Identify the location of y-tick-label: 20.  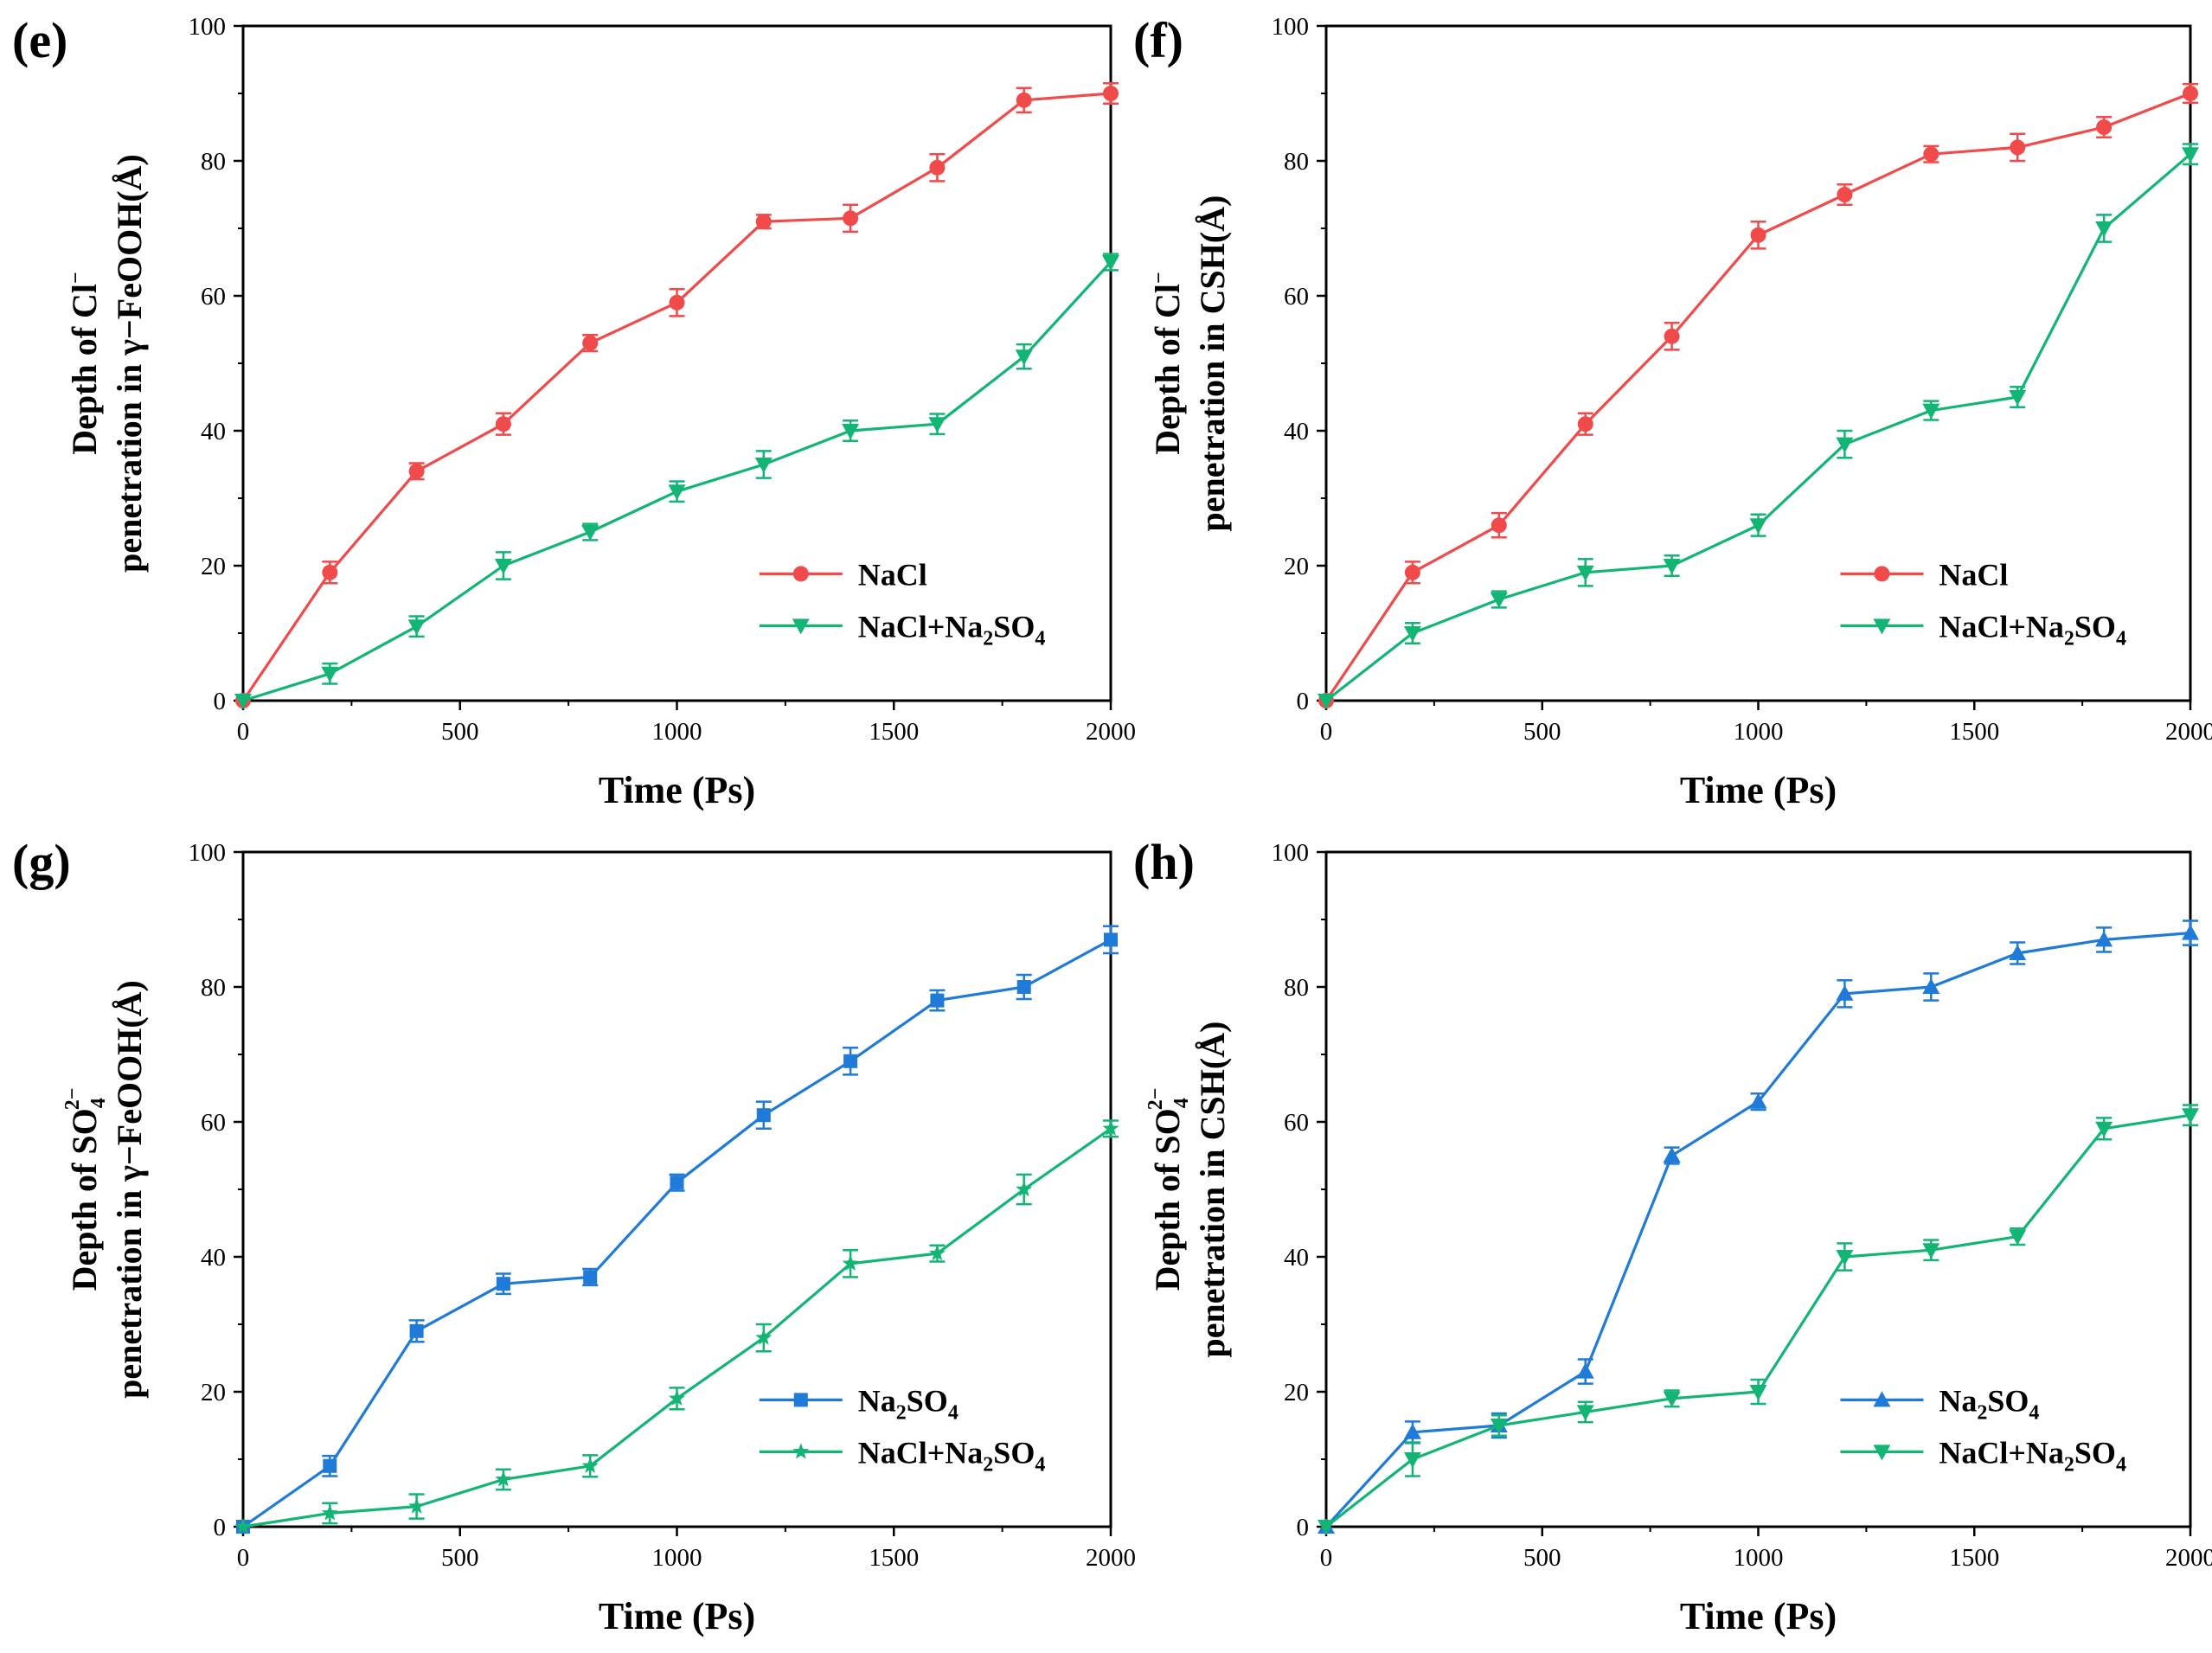
(1296, 1392).